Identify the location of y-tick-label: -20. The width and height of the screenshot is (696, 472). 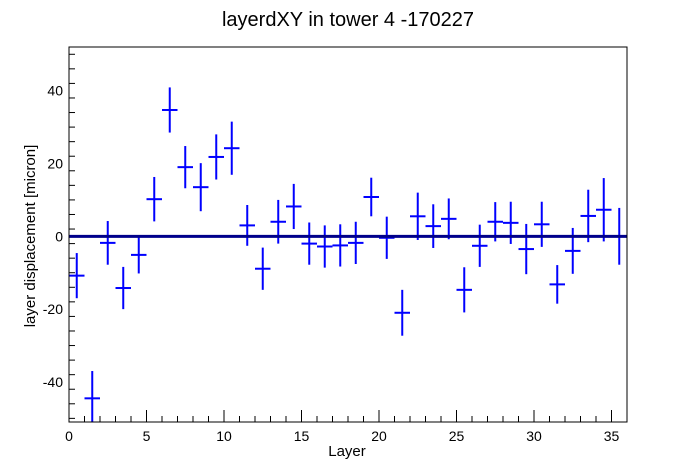
(53, 309).